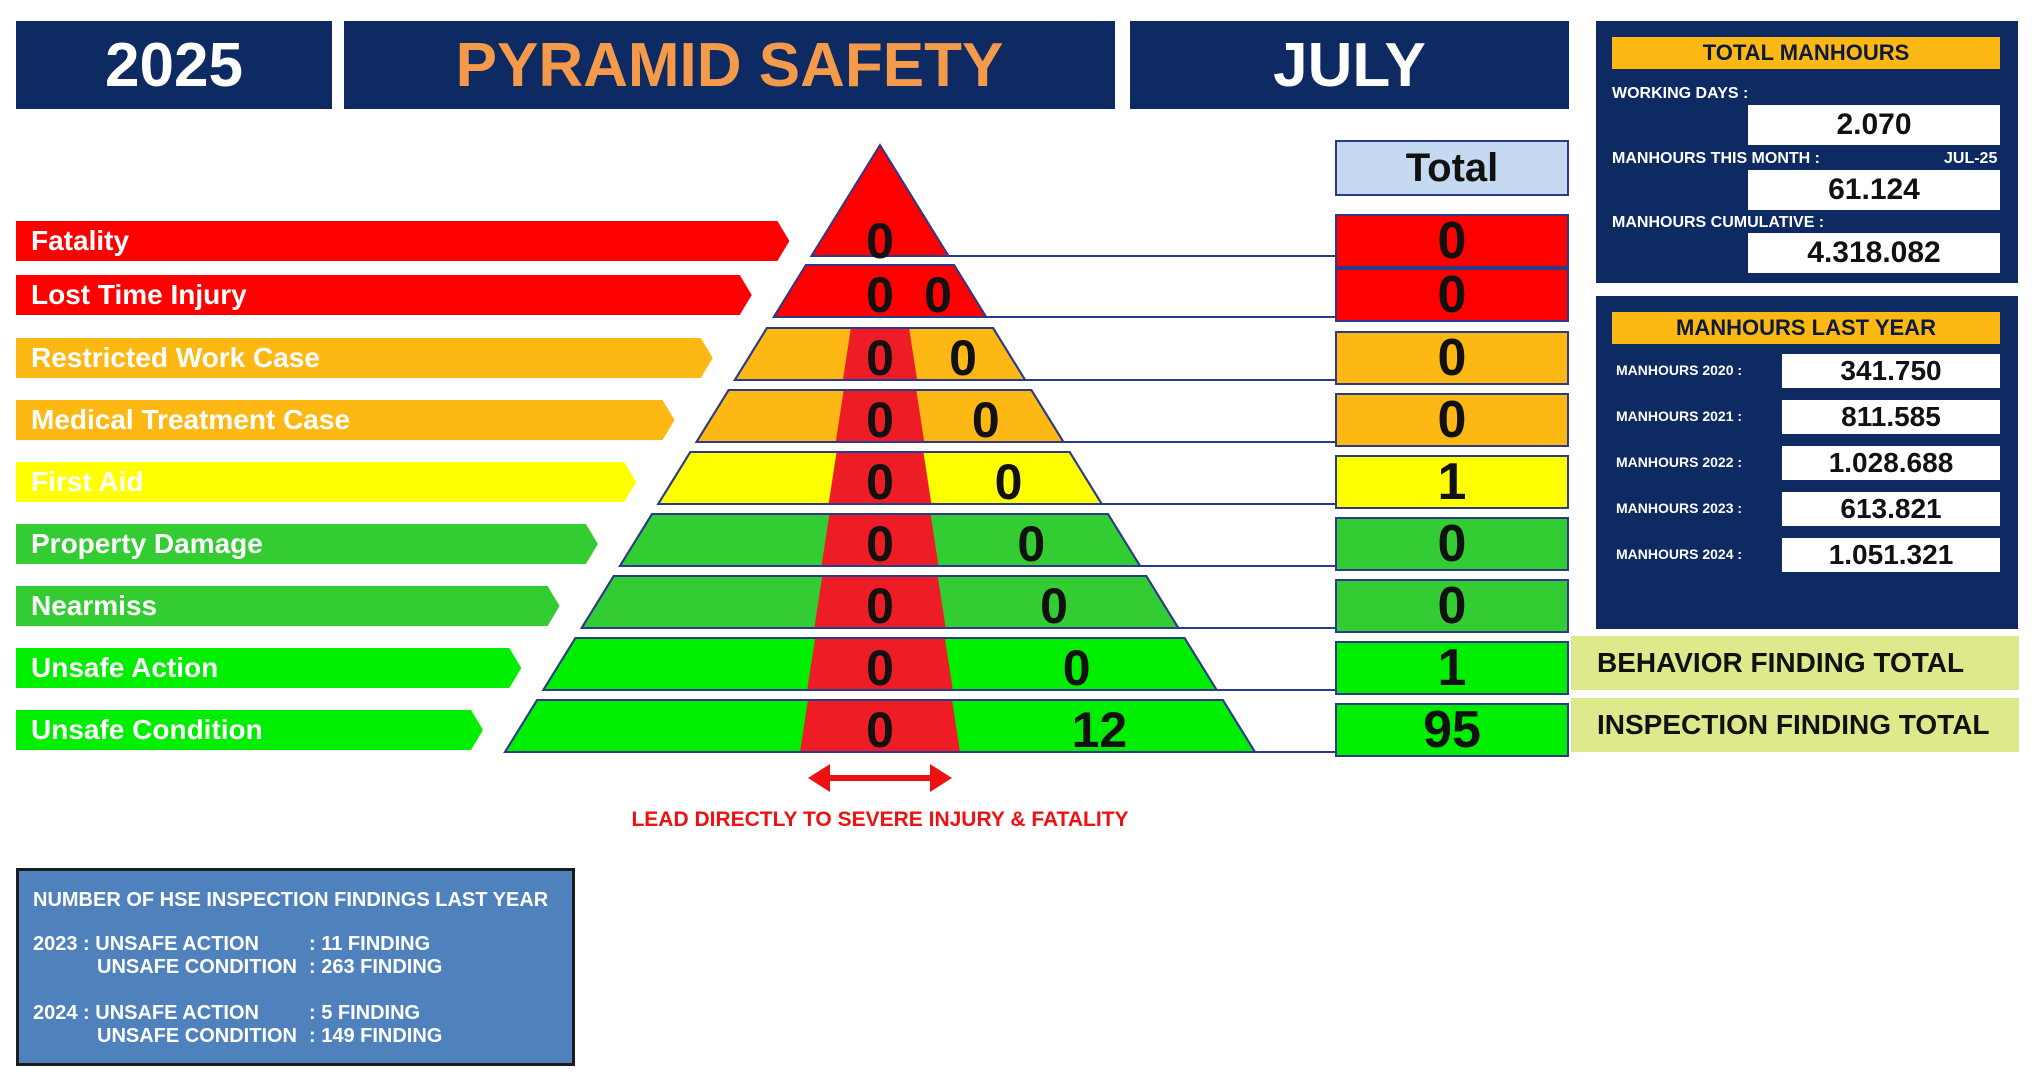 The image size is (2034, 1080). Describe the element at coordinates (376, 967) in the screenshot. I see `hse-2023-condition-value: : 263 FINDING` at that location.